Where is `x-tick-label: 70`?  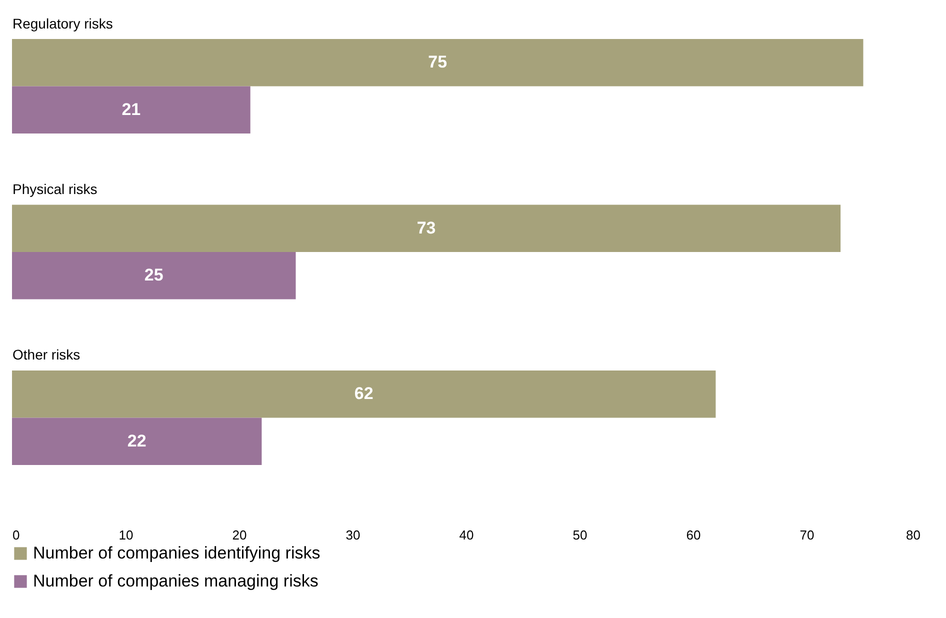 x-tick-label: 70 is located at coordinates (807, 535).